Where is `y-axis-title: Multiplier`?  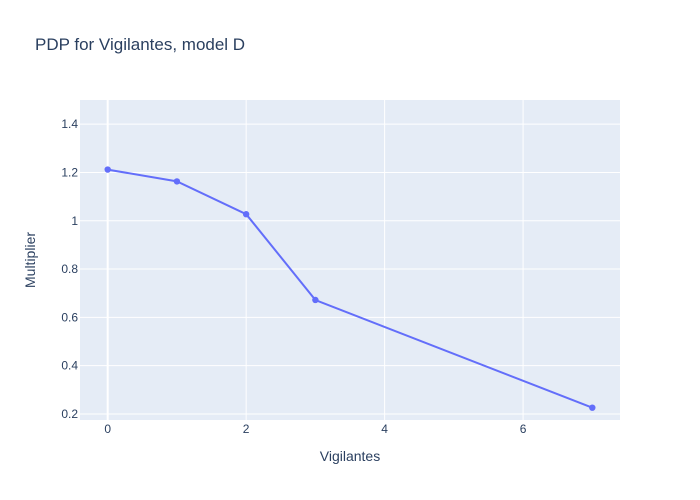
y-axis-title: Multiplier is located at coordinates (30, 260).